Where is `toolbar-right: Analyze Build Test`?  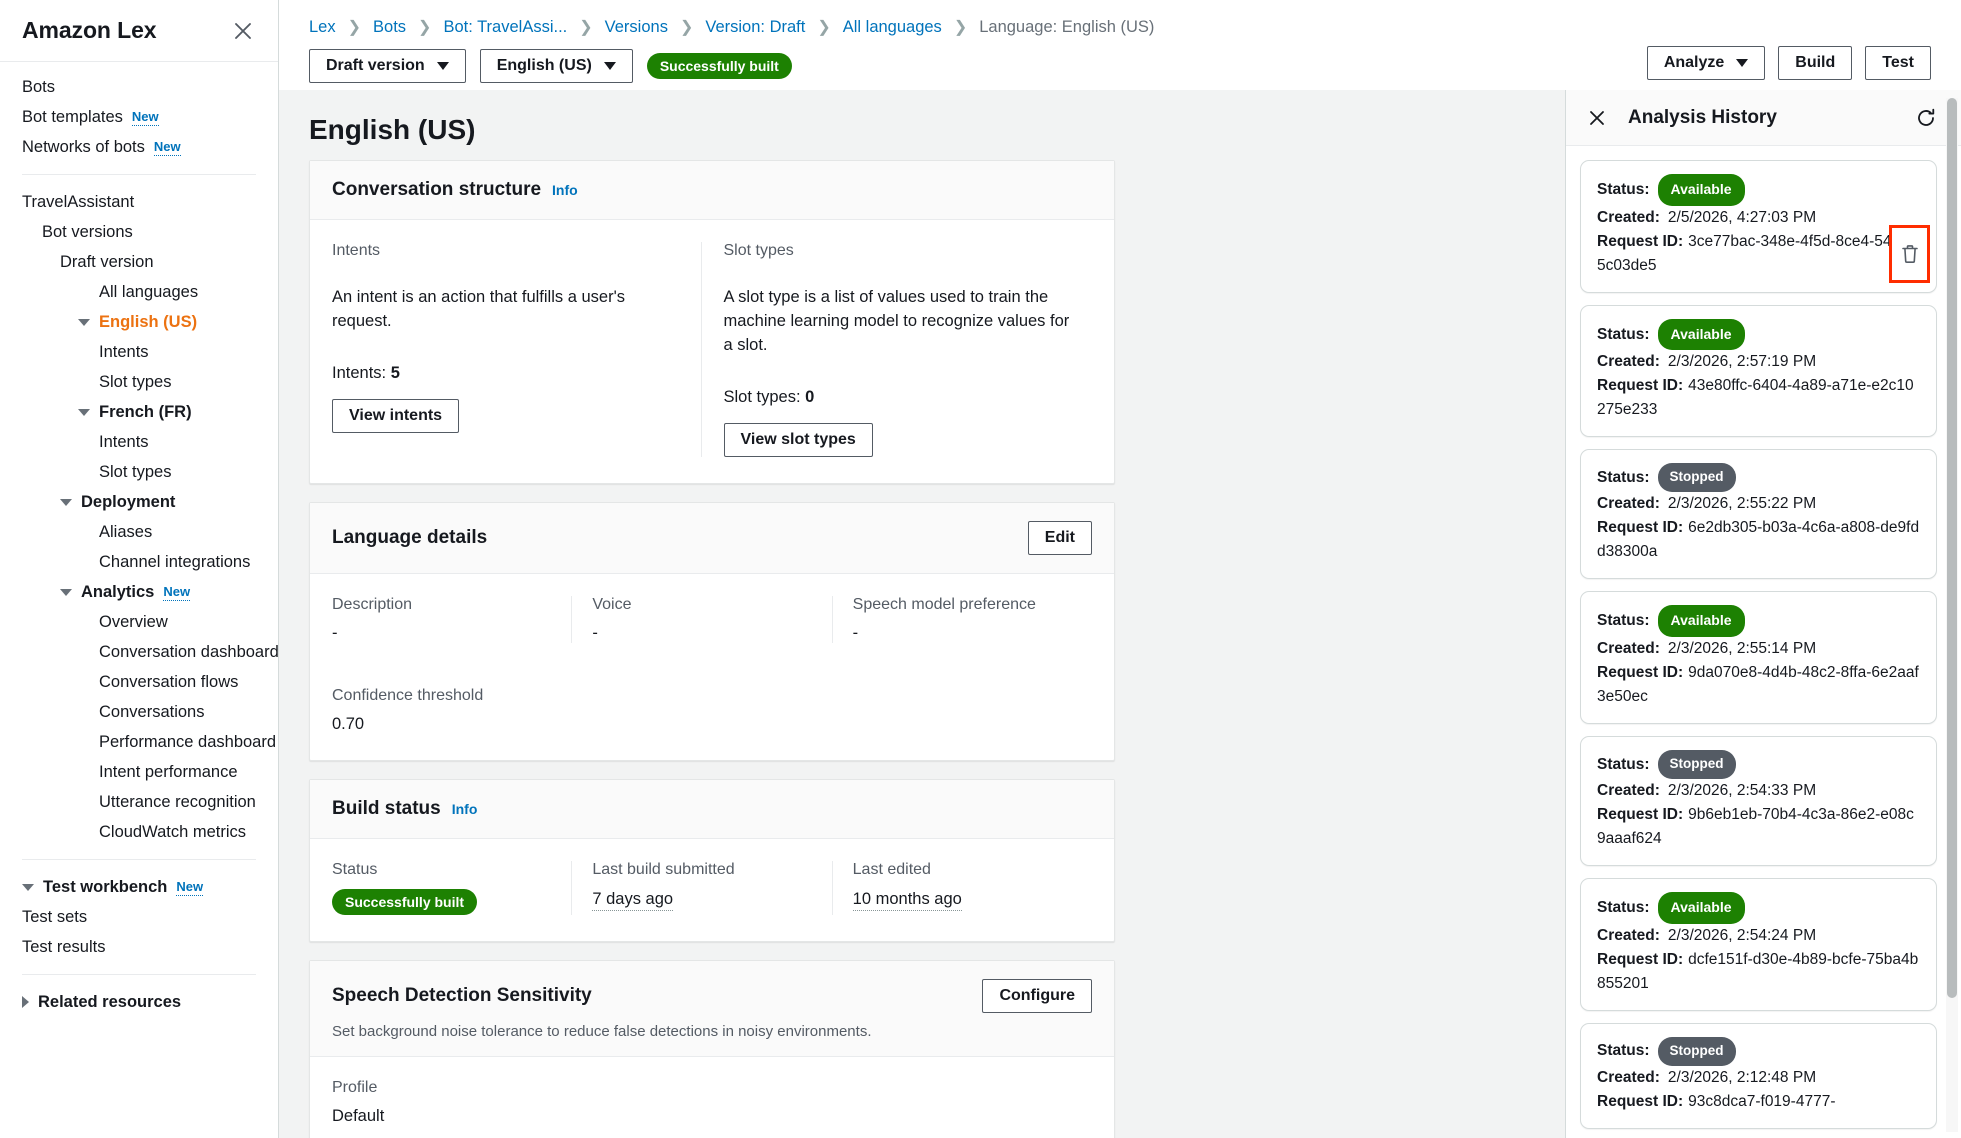 toolbar-right: Analyze Build Test is located at coordinates (1788, 63).